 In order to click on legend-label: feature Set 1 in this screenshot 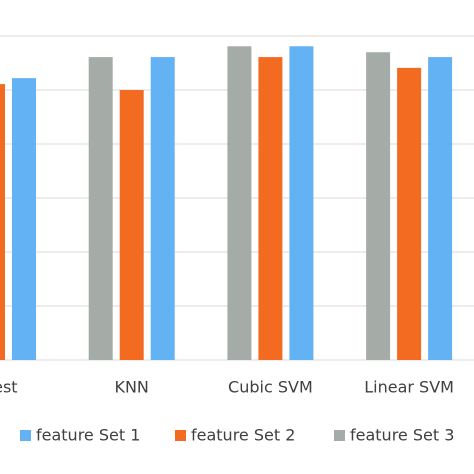, I will do `click(88, 435)`.